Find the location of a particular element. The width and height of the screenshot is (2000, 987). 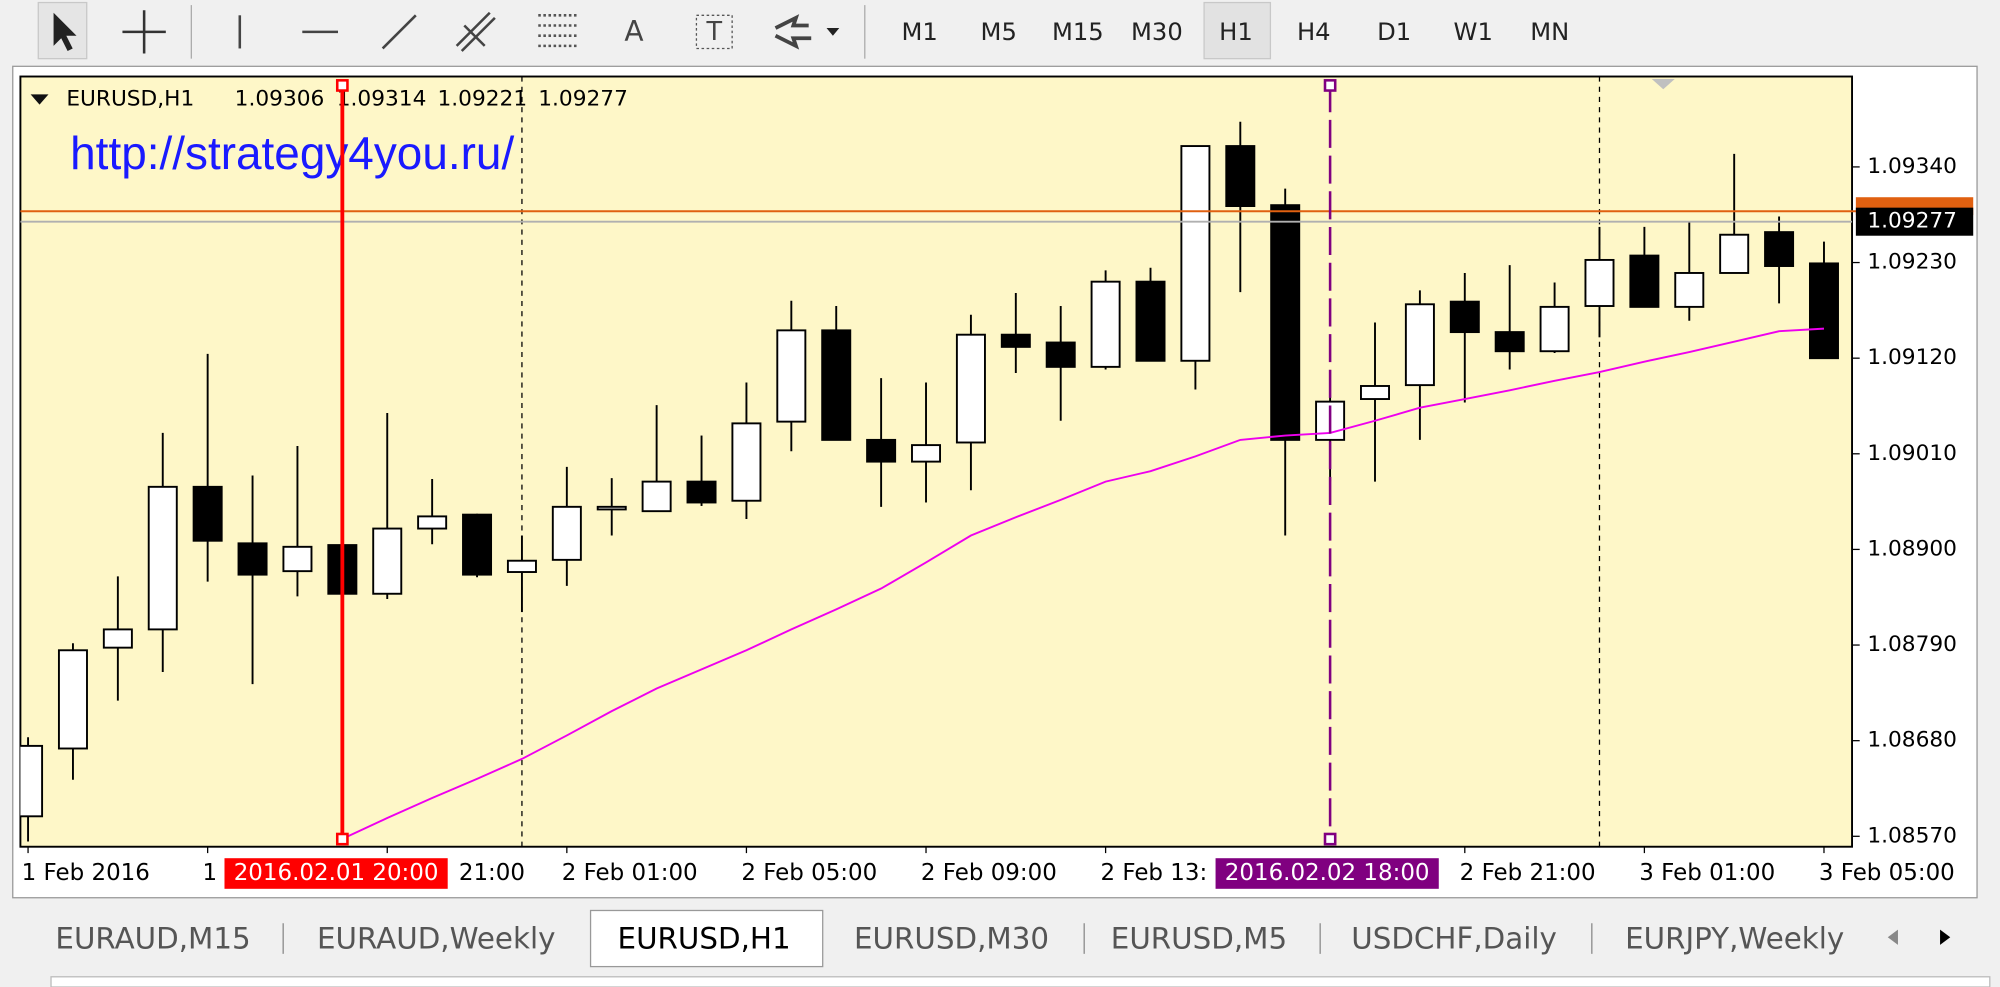

marker-label: 2016.02.01 20:00 is located at coordinates (336, 873).